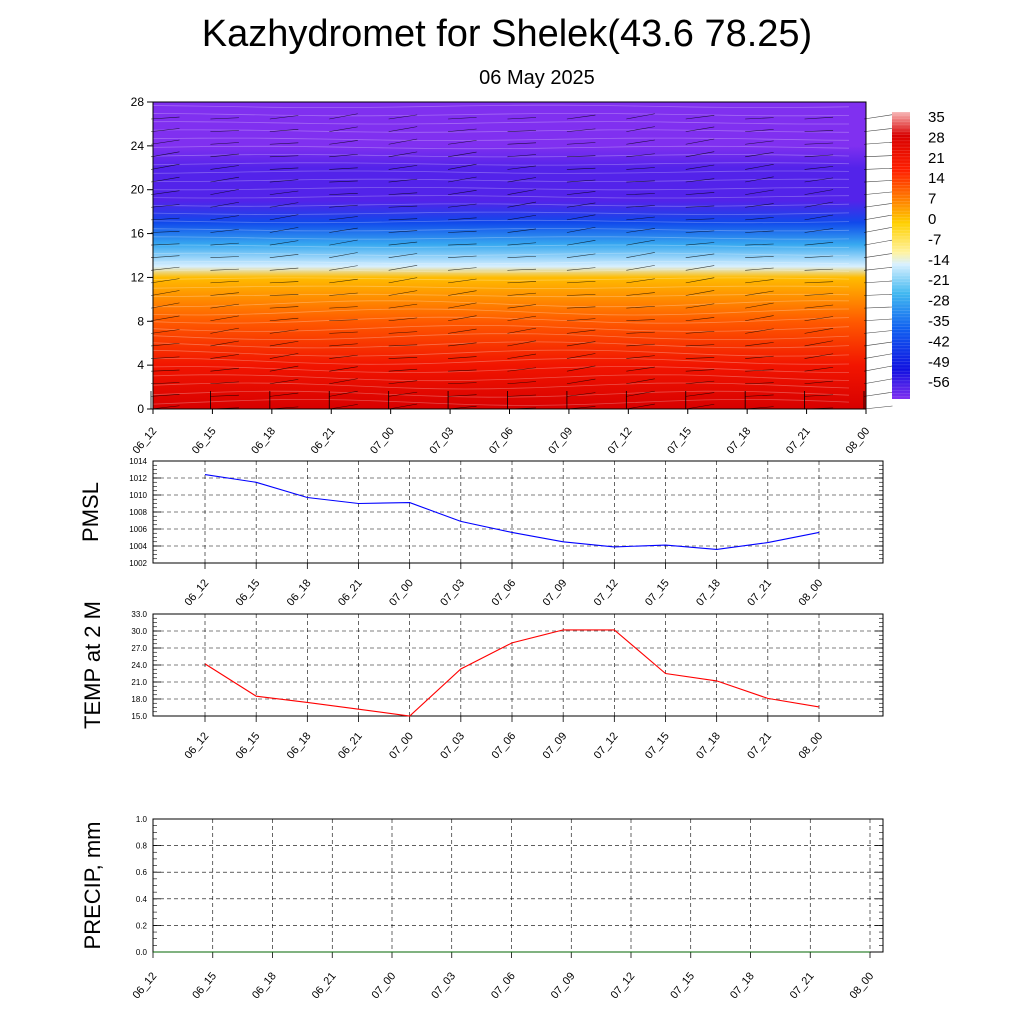 The width and height of the screenshot is (1024, 1024). I want to click on colorbar: 35 28 21 14 7 0 -7 -14 -21 -28 -35 -42 -49 -56, so click(921, 254).